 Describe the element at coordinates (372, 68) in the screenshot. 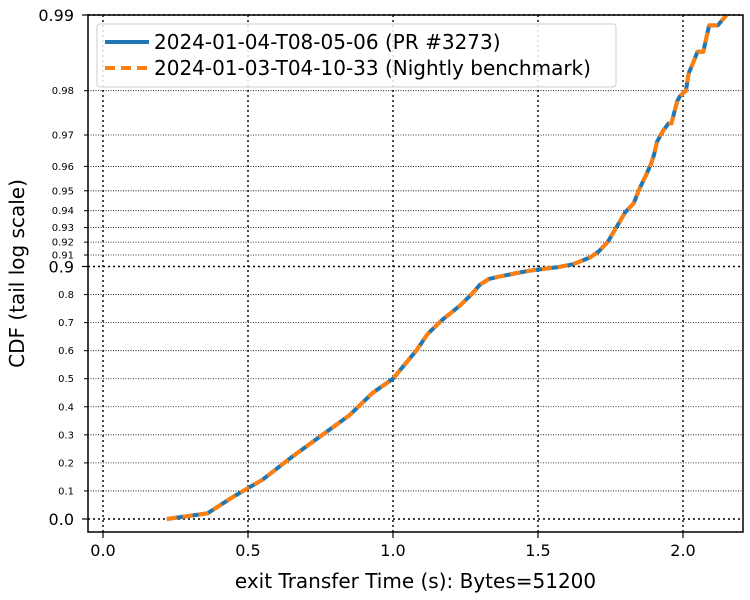

I see `legend-label-2: 2024-01-03-T04-10-33 (Nightly benchmark)` at that location.